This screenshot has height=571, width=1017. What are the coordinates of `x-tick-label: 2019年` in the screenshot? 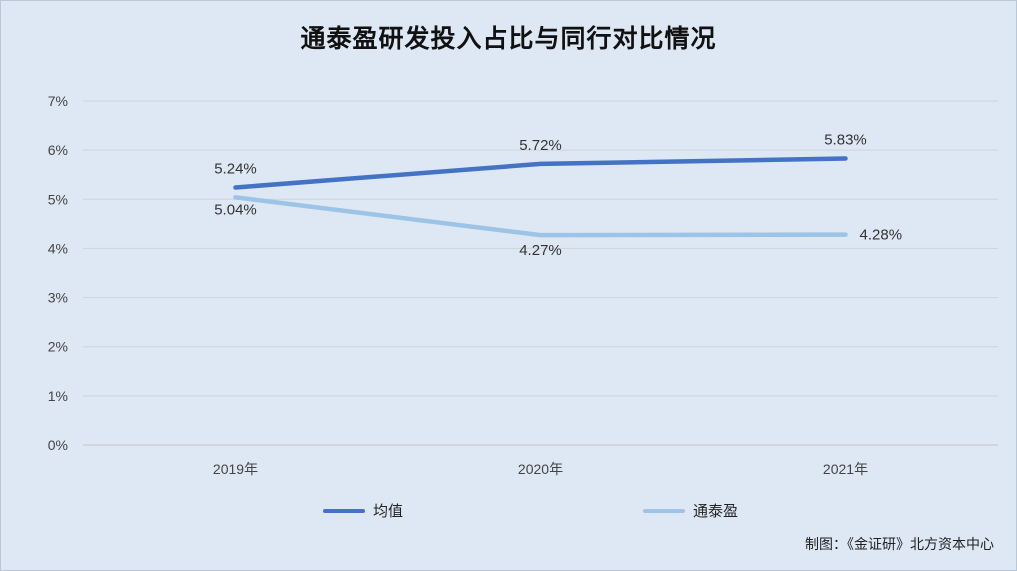 It's located at (235, 469).